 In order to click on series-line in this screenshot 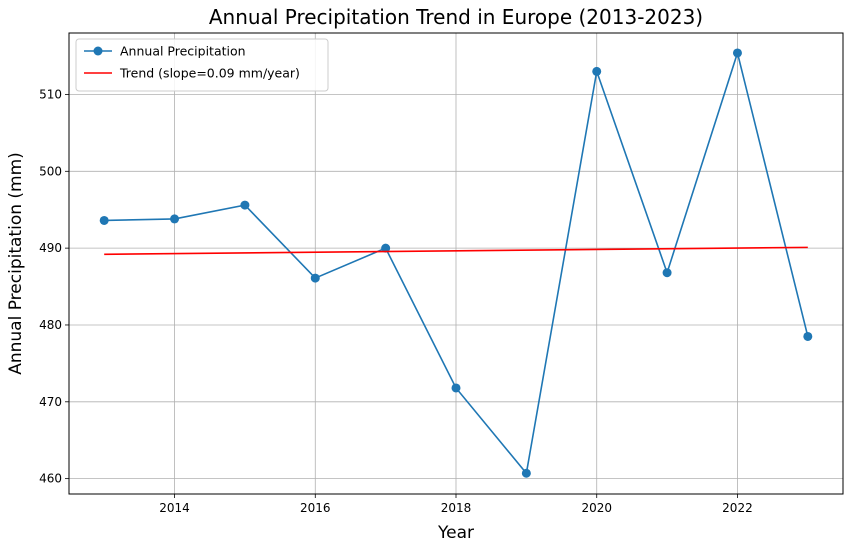, I will do `click(456, 251)`.